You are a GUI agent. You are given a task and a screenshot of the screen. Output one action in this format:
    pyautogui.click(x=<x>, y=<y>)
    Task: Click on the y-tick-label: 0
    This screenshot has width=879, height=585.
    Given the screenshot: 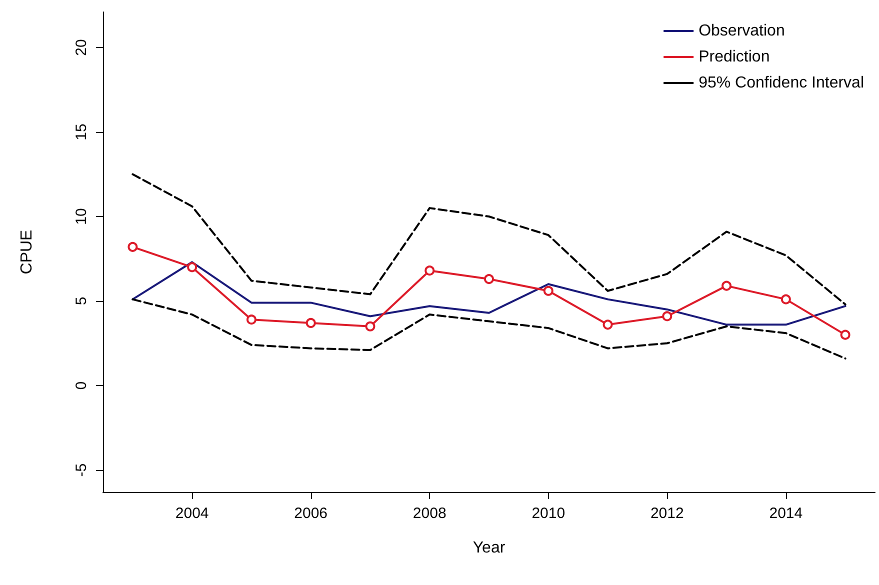 What is the action you would take?
    pyautogui.click(x=81, y=385)
    